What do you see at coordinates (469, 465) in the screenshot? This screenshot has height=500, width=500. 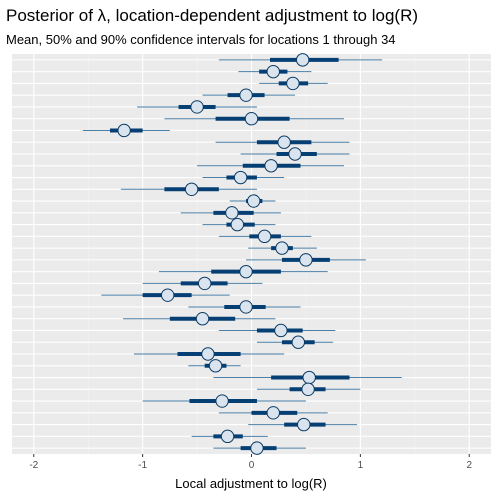 I see `x-tick-label: 2` at bounding box center [469, 465].